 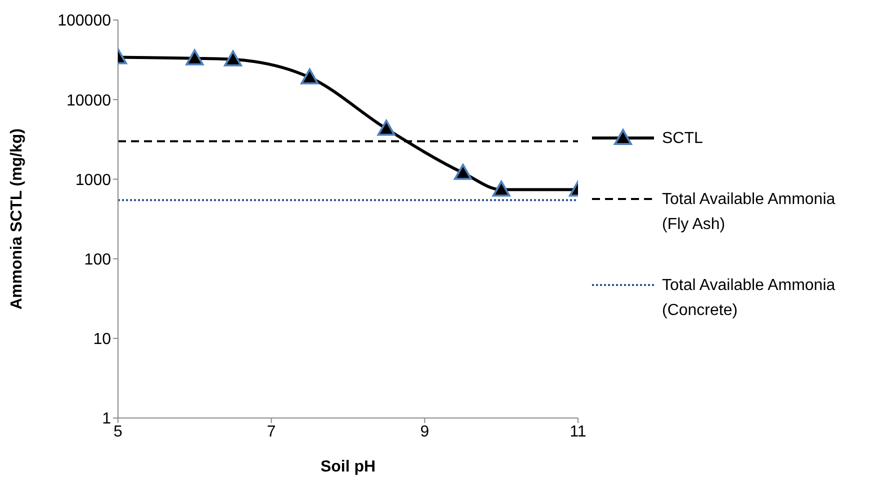 I want to click on x-tick-label: 11, so click(x=578, y=431).